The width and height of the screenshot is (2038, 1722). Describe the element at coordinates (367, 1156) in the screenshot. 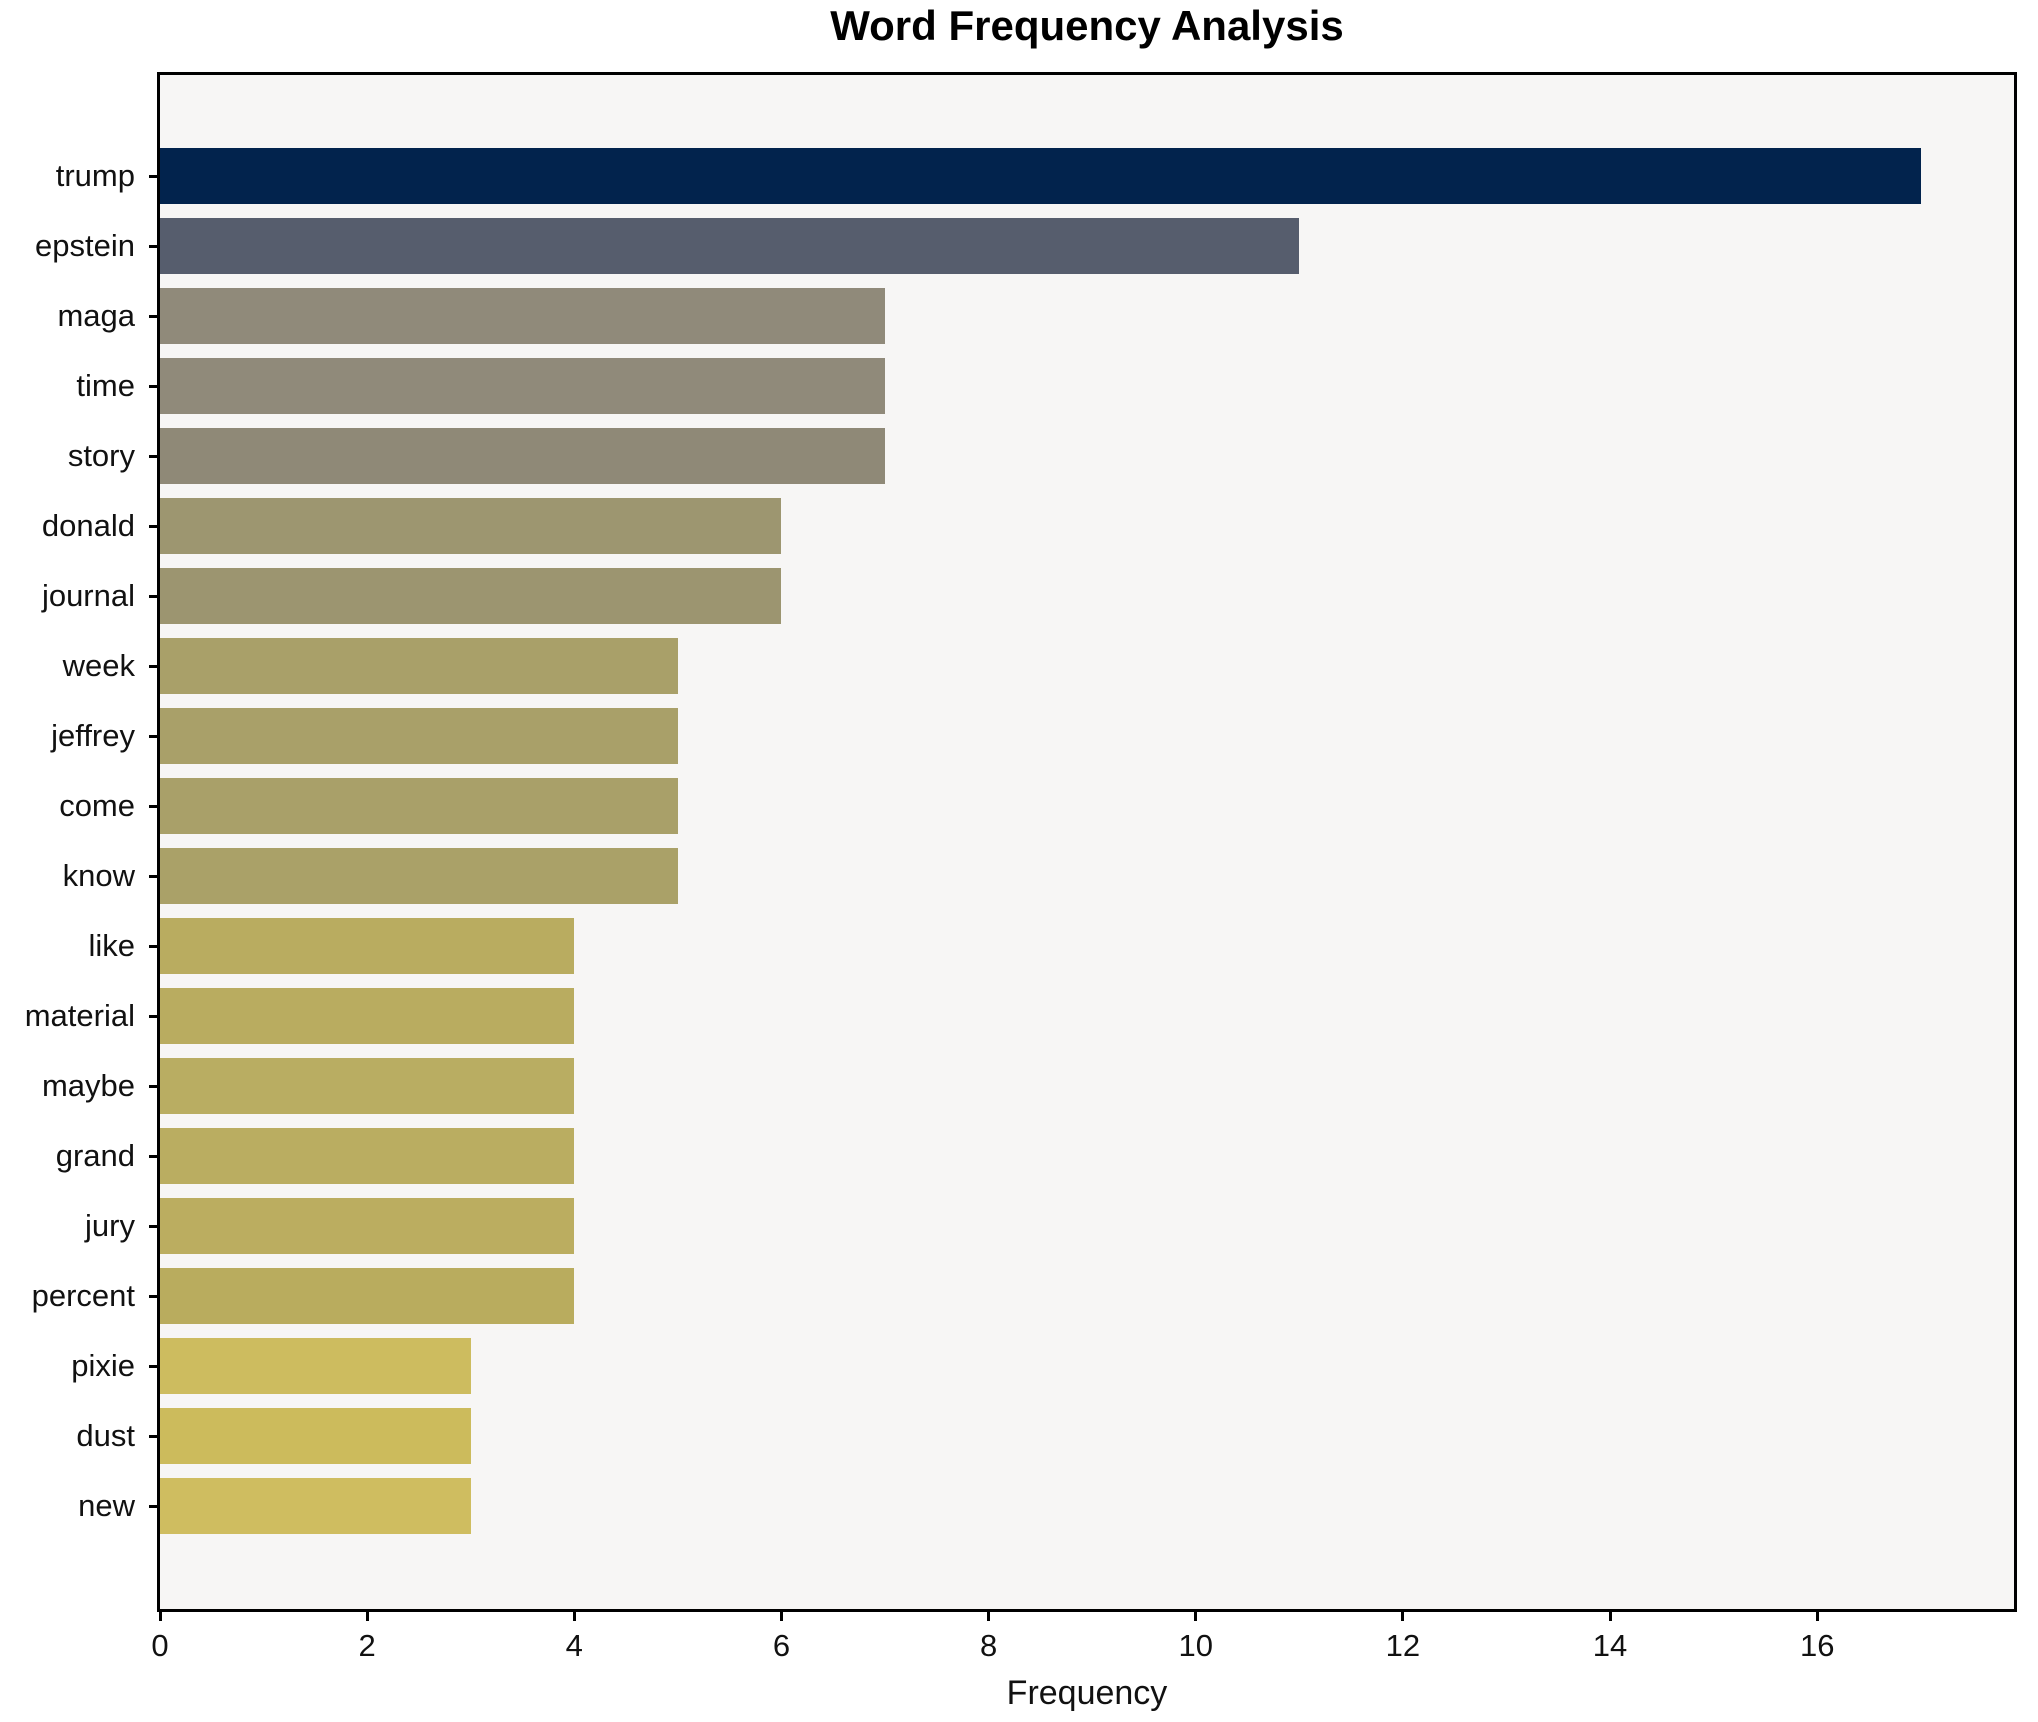

I see `bar-grand` at that location.